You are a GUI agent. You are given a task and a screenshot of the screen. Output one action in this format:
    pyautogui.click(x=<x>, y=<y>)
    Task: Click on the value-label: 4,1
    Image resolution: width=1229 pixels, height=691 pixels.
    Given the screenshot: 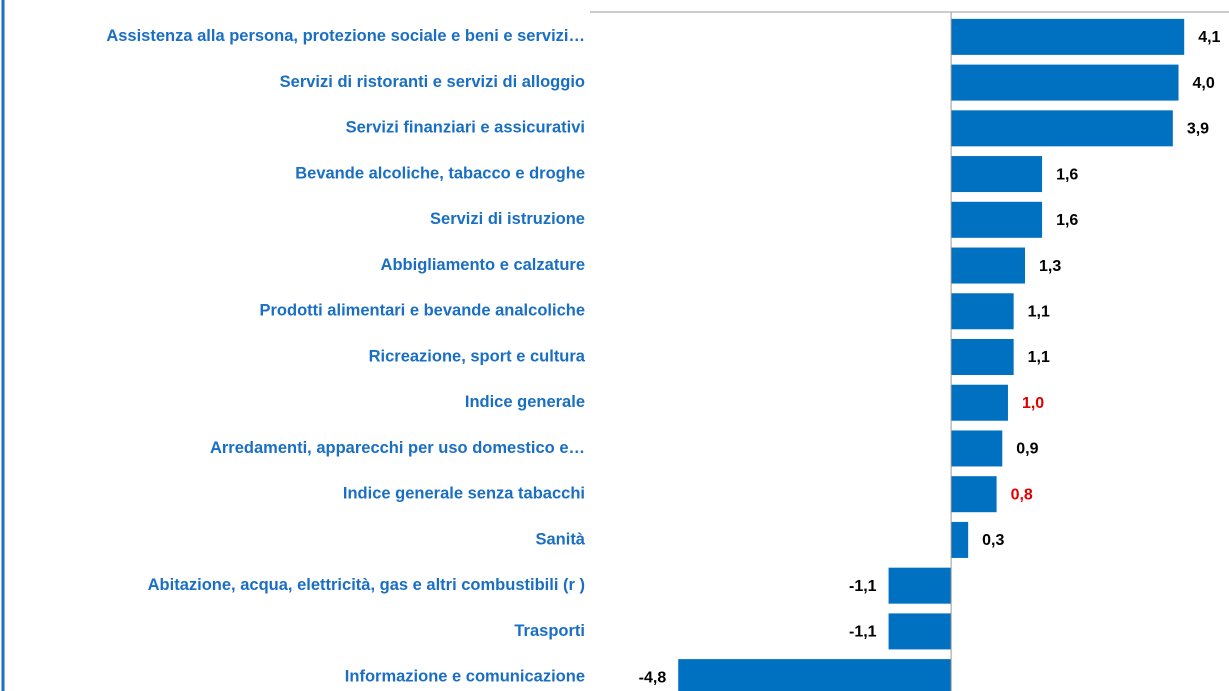 What is the action you would take?
    pyautogui.click(x=1209, y=37)
    